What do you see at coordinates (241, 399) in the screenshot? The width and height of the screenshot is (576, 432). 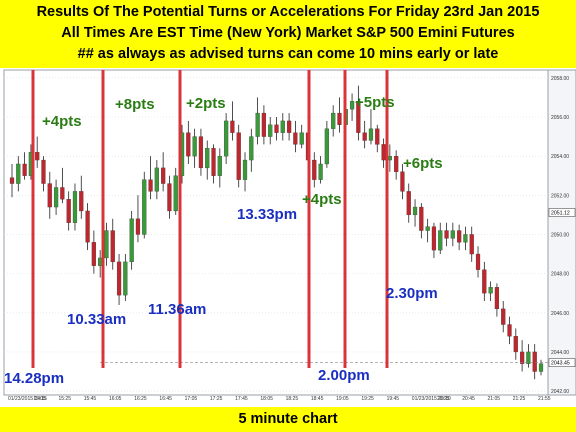 I see `x-tick-label: 17:45` at bounding box center [241, 399].